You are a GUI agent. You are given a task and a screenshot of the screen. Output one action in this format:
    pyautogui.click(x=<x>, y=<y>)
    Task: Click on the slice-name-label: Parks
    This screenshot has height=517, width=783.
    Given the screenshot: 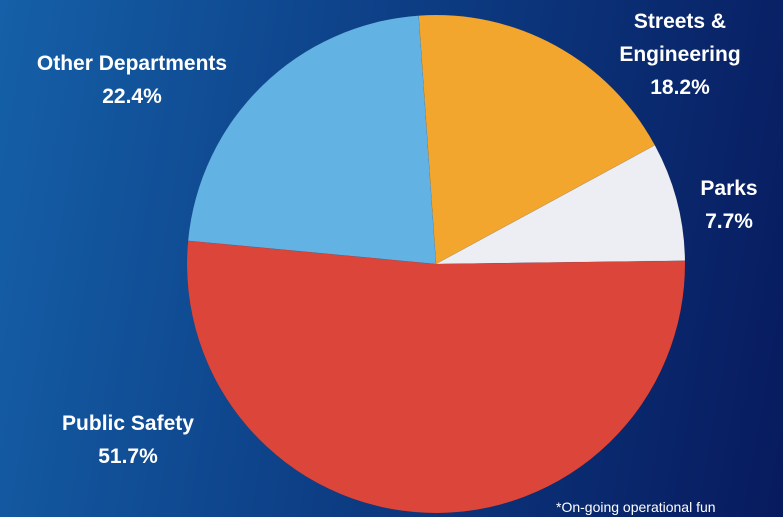 What is the action you would take?
    pyautogui.click(x=728, y=188)
    